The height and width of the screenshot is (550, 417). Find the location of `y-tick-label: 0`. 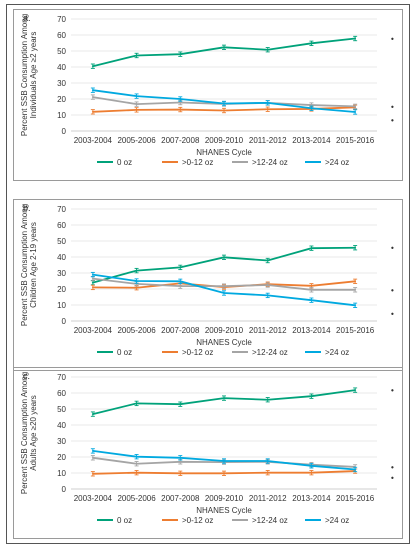

y-tick-label: 0 is located at coordinates (64, 321).